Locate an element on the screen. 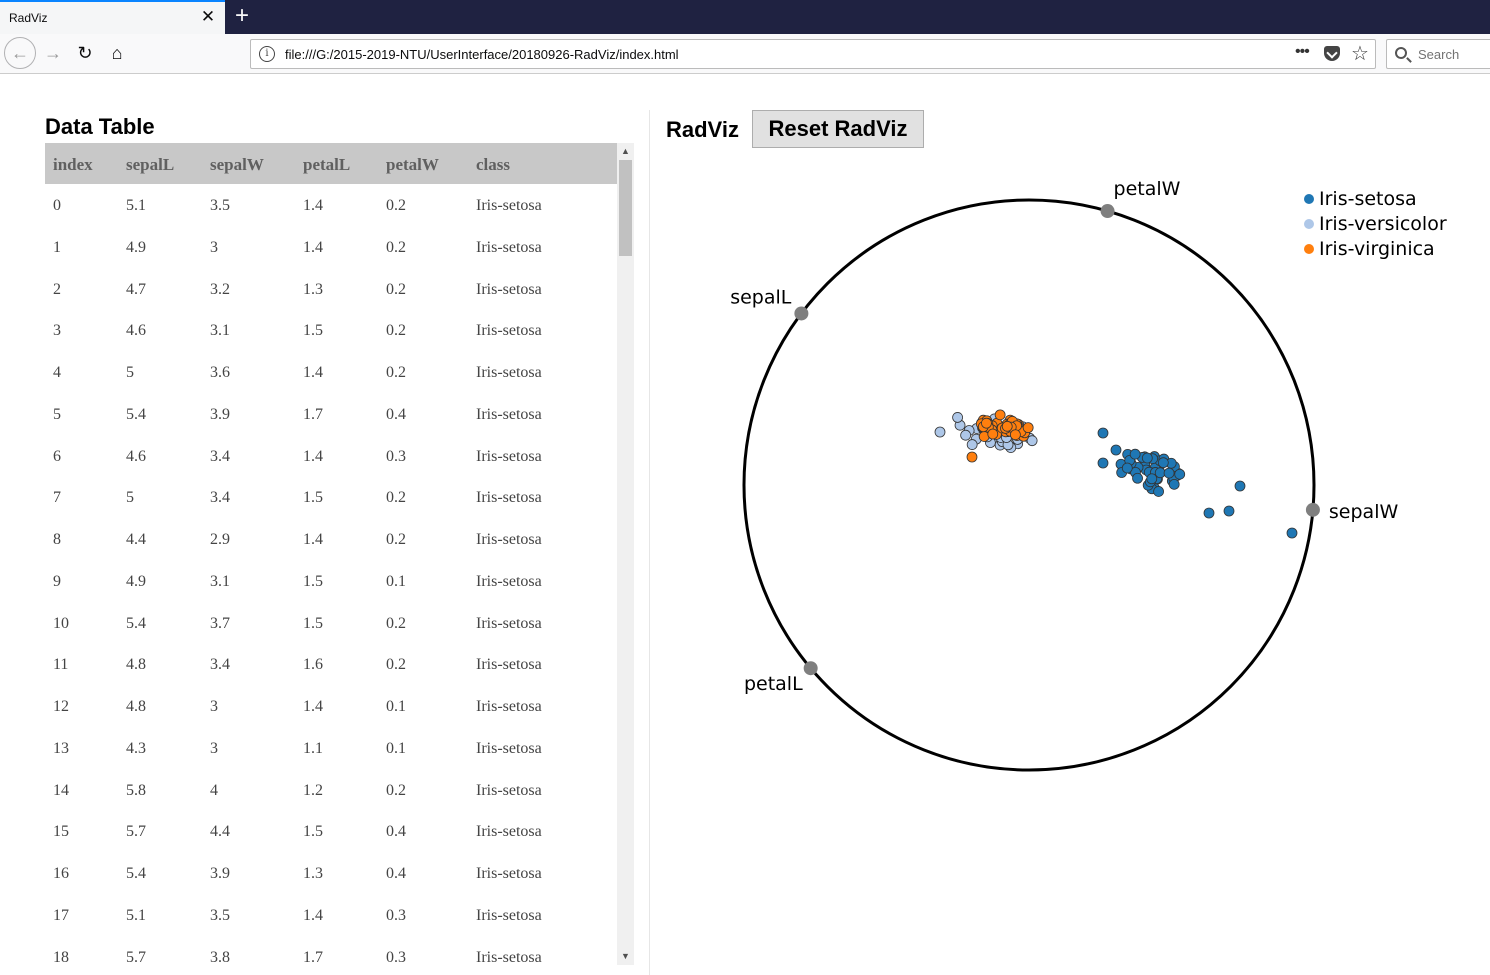 The image size is (1490, 975). reset-radviz-button: Reset RadViz is located at coordinates (838, 129).